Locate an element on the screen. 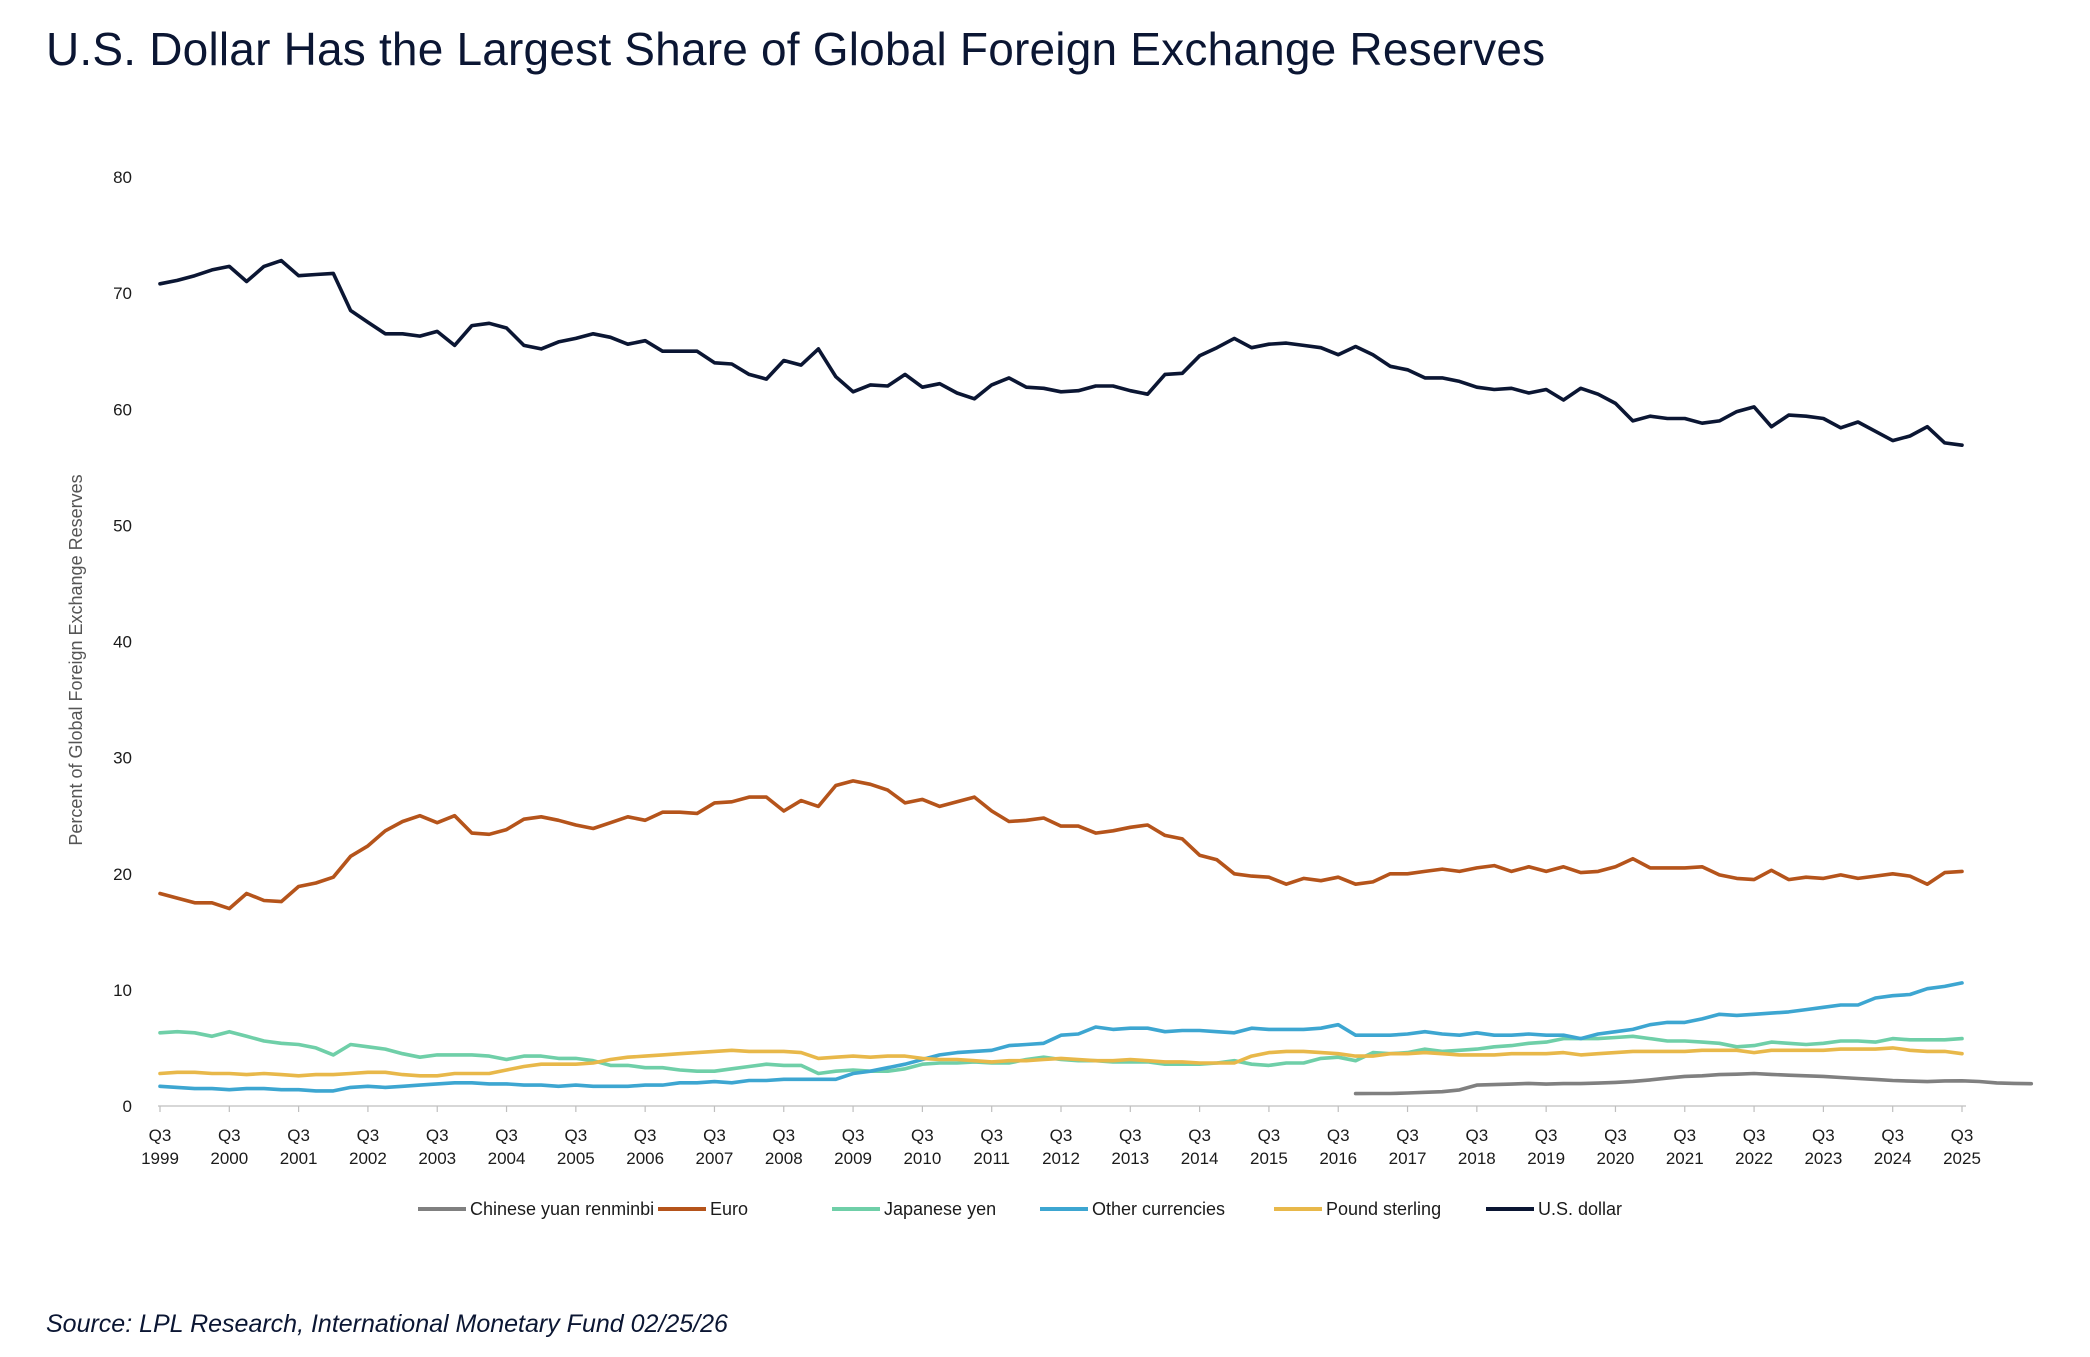 This screenshot has width=2090, height=1357. legend-label-chinese-yuan-renminbi: Chinese yuan renminbi is located at coordinates (562, 1209).